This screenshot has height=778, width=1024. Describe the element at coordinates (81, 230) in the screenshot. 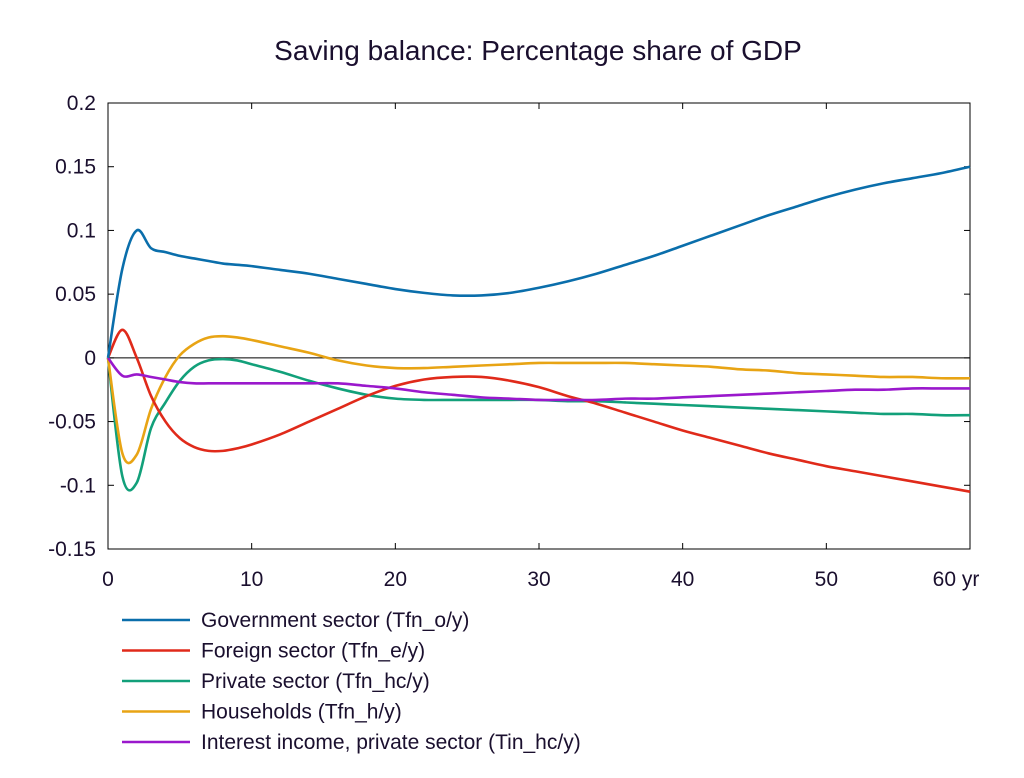

I see `y-tick-label: 0.1` at that location.